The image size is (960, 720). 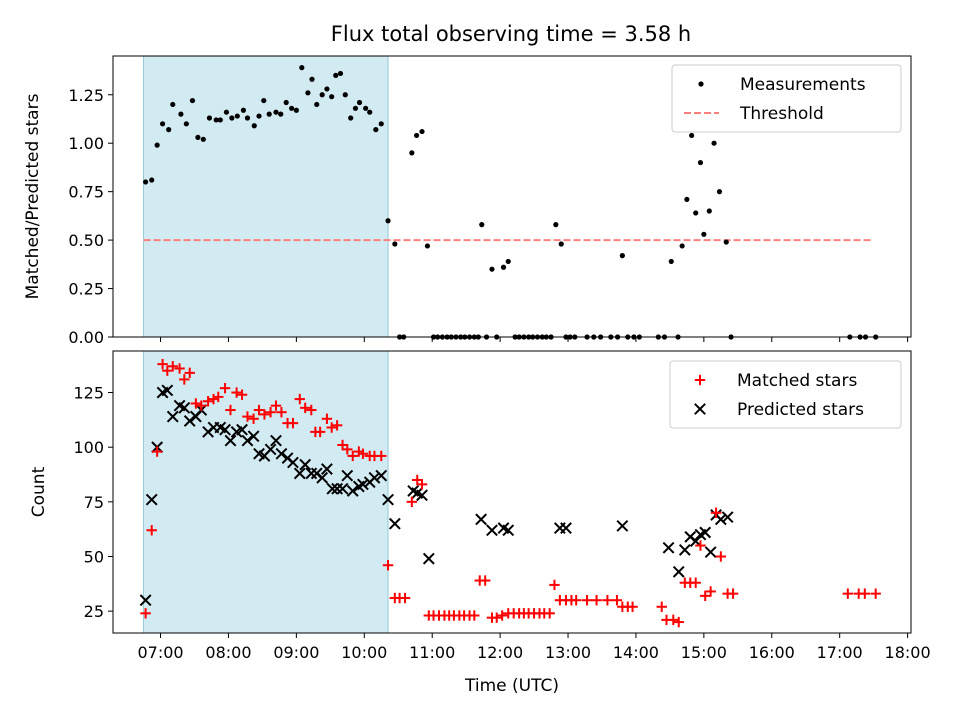 I want to click on observing-interval-shade, so click(x=266, y=492).